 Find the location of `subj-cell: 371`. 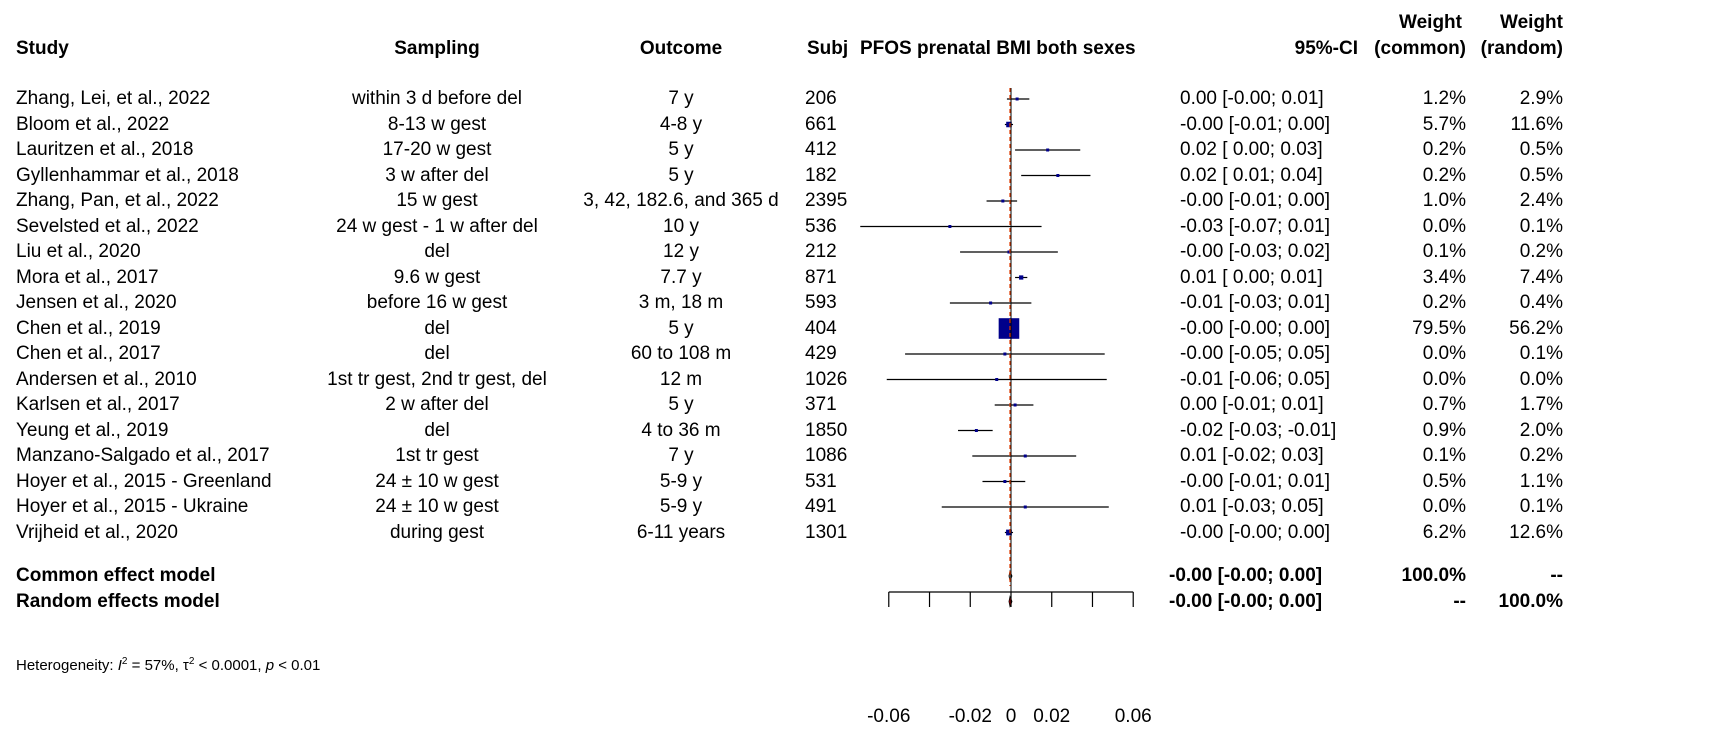

subj-cell: 371 is located at coordinates (821, 404).